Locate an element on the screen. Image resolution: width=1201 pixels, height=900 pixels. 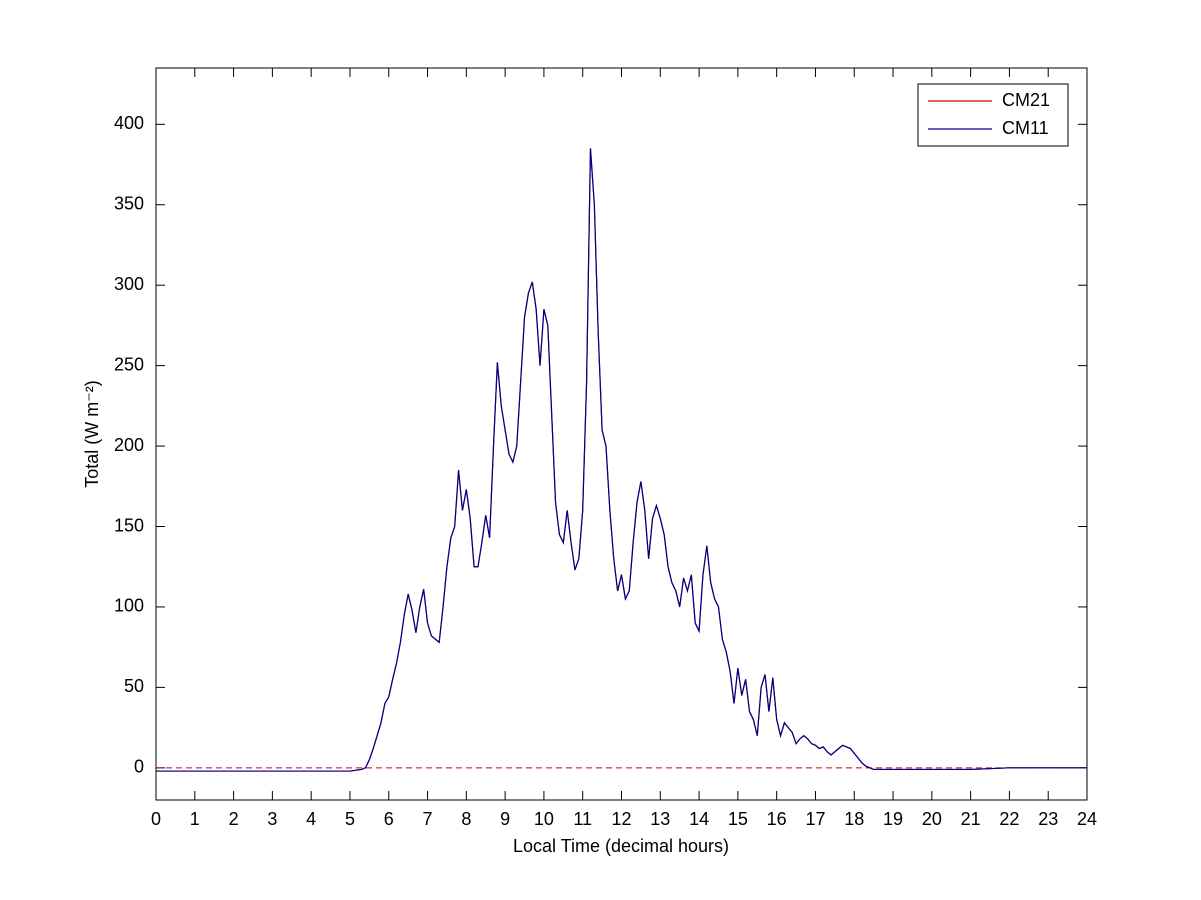
x-tick-label: 11 is located at coordinates (582, 819).